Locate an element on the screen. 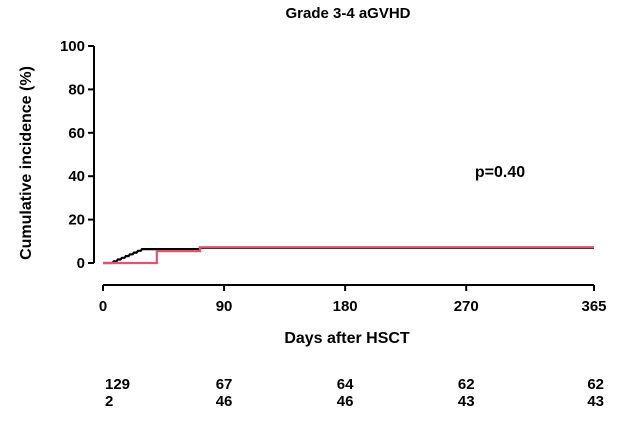  x-tick-label: 90 is located at coordinates (224, 306).